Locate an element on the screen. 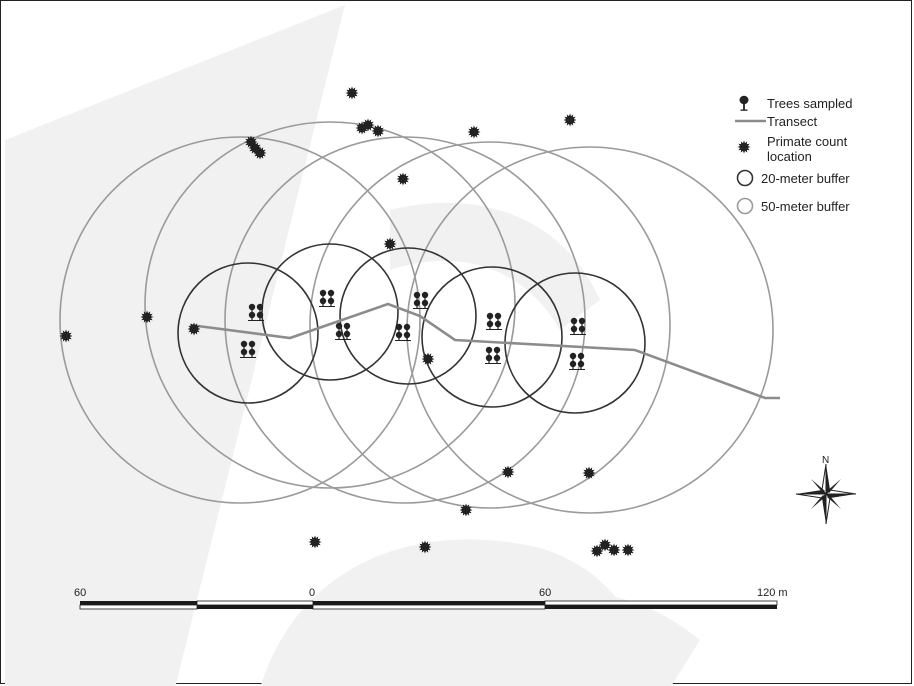 This screenshot has height=686, width=914. transect-line is located at coordinates (484, 351).